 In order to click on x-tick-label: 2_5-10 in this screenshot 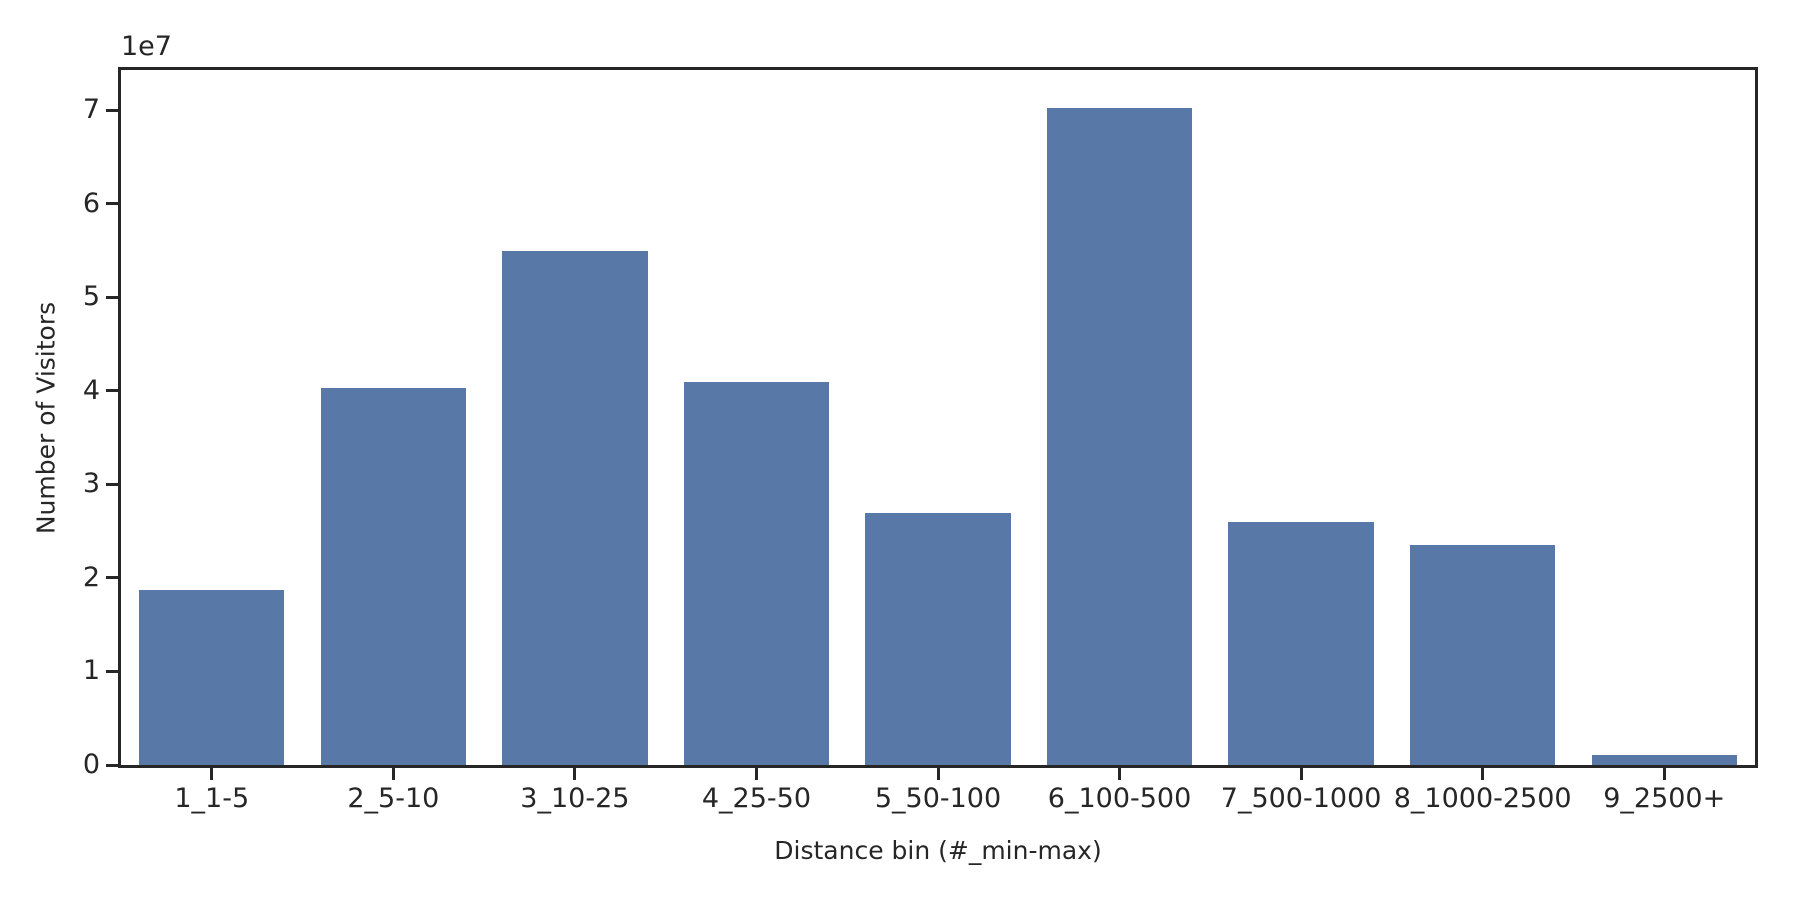, I will do `click(393, 798)`.